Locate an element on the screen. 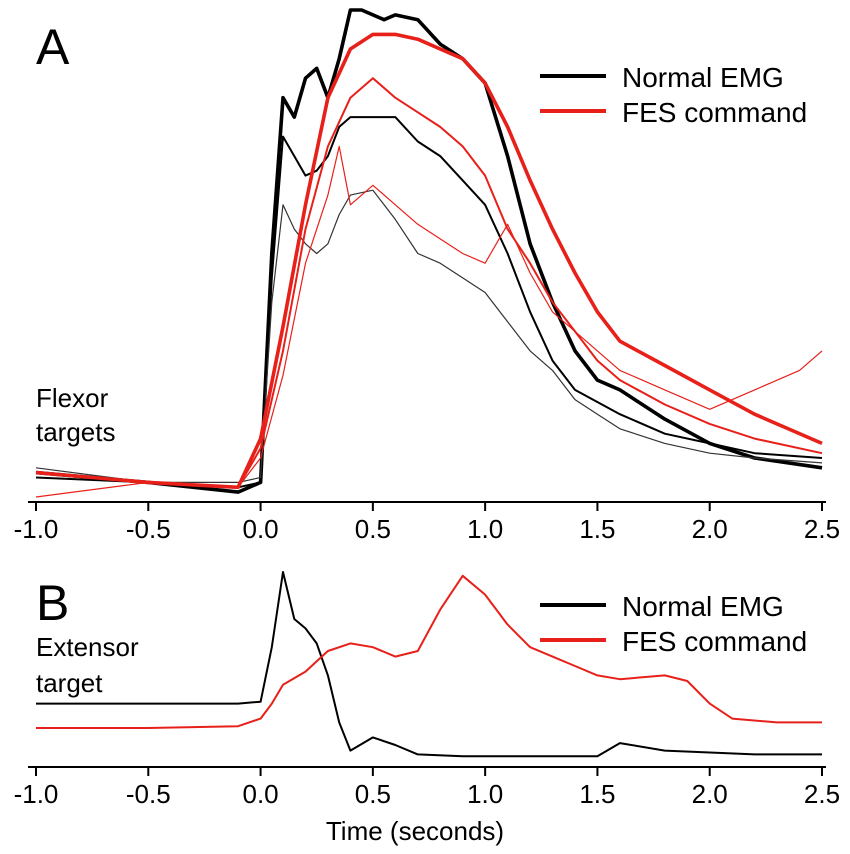 This screenshot has width=850, height=854. legend-b-fes-command-label: FES command is located at coordinates (714, 641).